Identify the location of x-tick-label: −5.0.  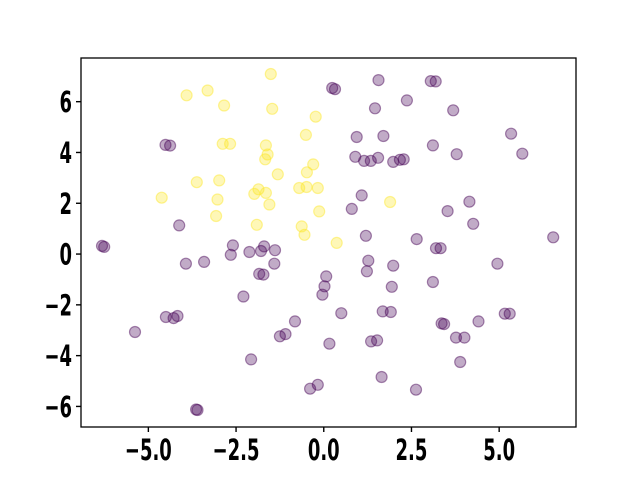
(148, 451).